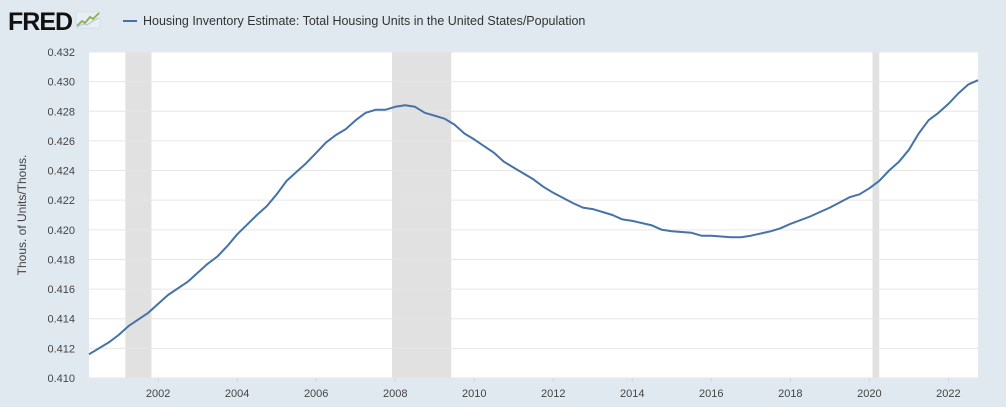  Describe the element at coordinates (158, 394) in the screenshot. I see `x-tick-label: 2002` at that location.